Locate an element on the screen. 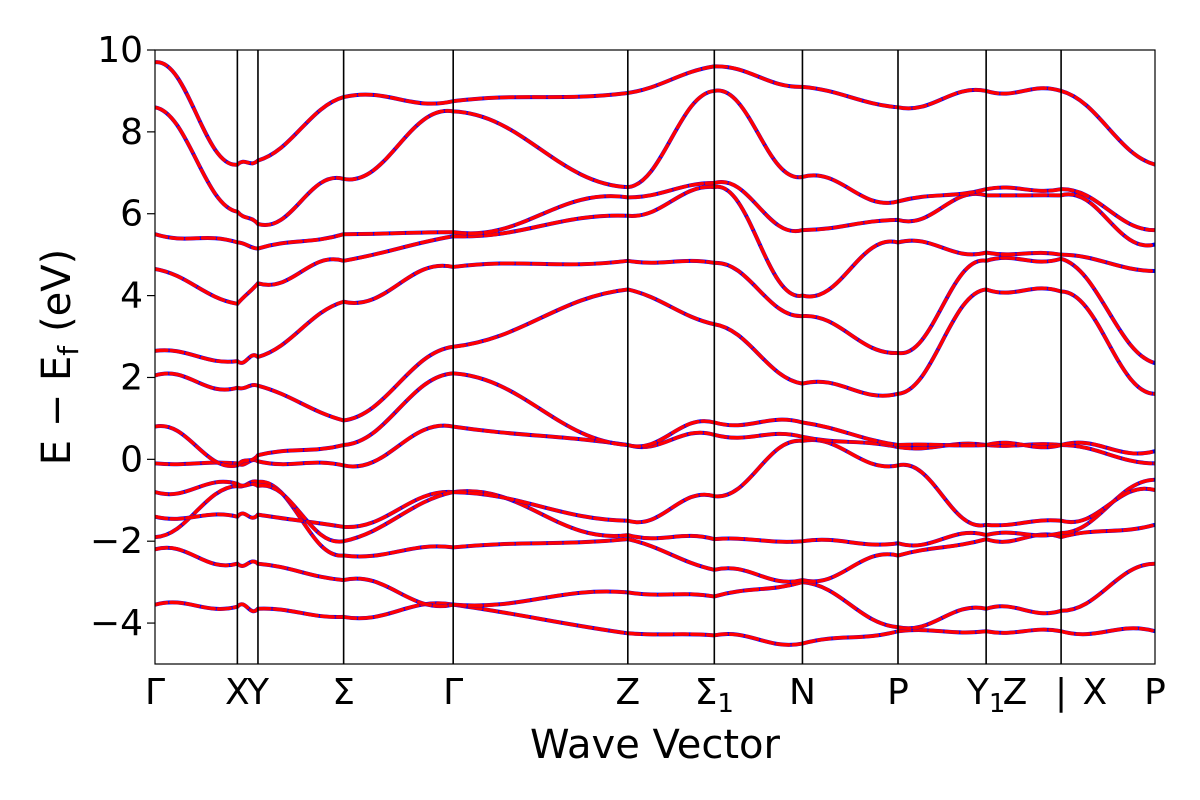  x-tick-label: Σ1 is located at coordinates (714, 695).